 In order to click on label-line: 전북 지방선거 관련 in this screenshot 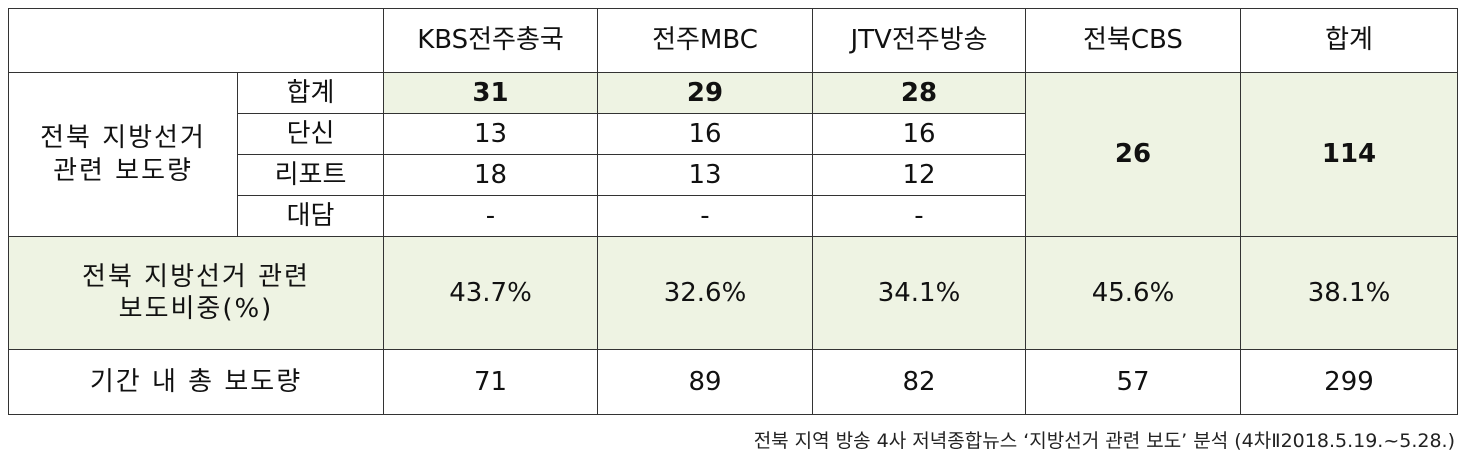, I will do `click(196, 276)`.